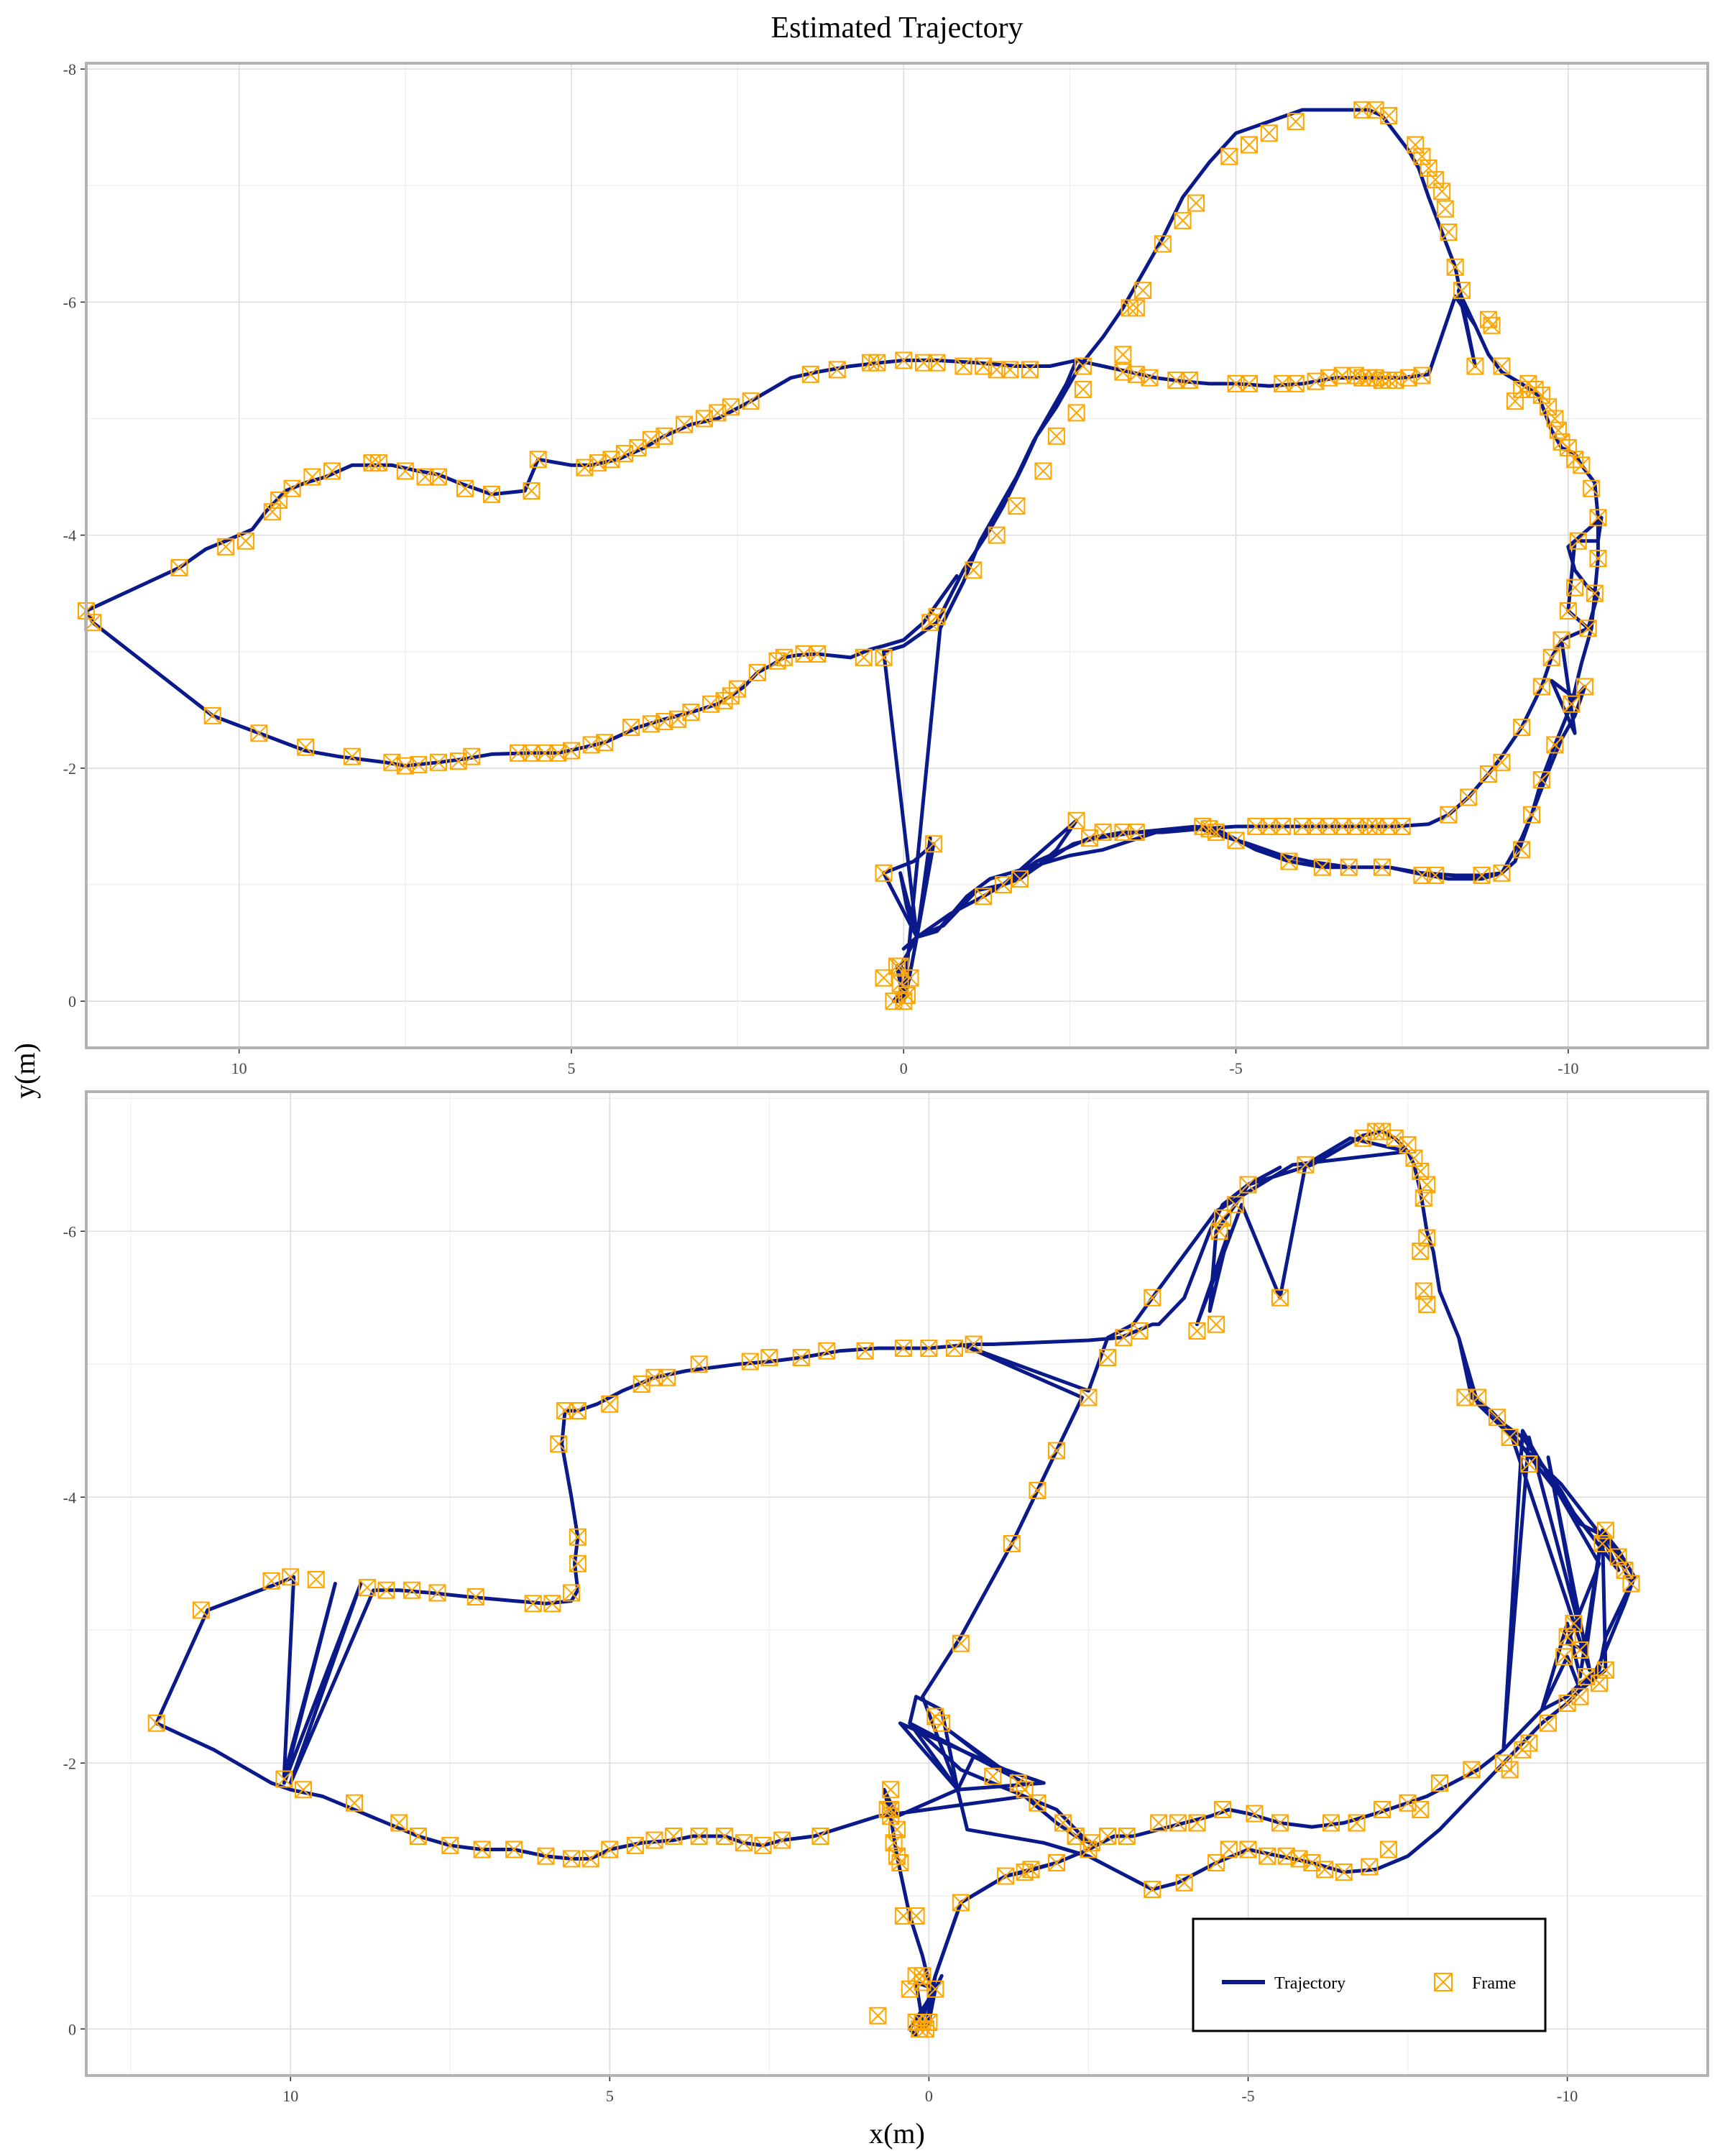 Image resolution: width=1725 pixels, height=2156 pixels. I want to click on tick-label-y: -6, so click(69, 1231).